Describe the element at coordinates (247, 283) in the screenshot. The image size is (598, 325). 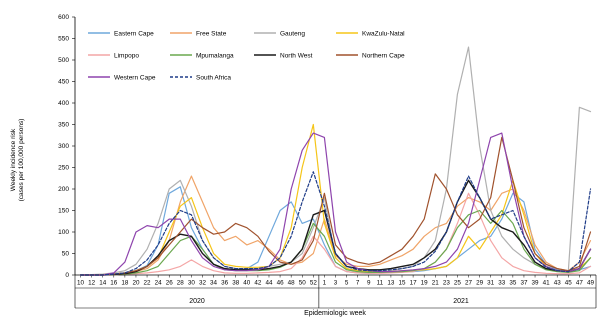
I see `x-tick-label: 40` at that location.